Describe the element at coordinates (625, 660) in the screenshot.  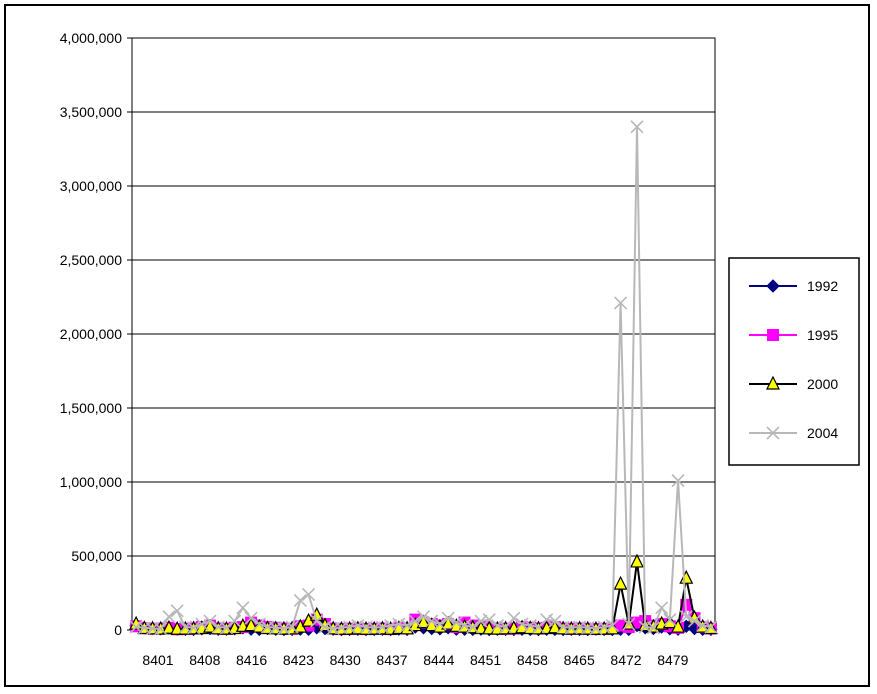
I see `x-tick-label: 8472` at that location.